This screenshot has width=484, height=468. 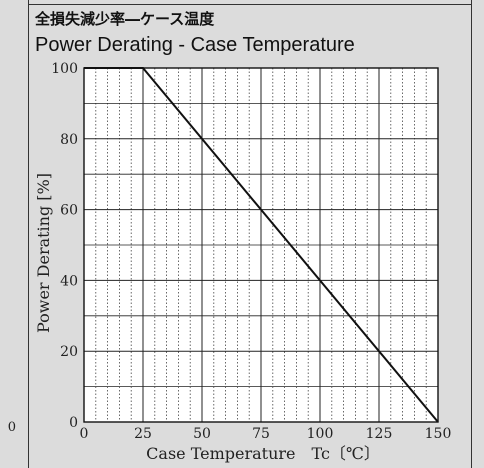 I want to click on y-tick-label: 100, so click(x=64, y=69).